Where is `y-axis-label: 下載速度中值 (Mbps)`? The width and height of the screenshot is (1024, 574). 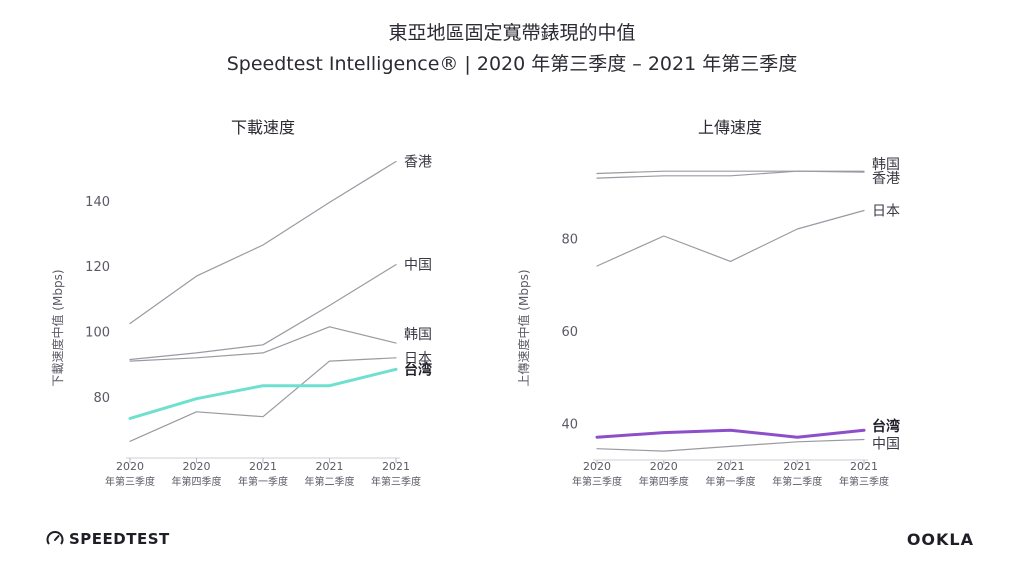 y-axis-label: 下載速度中值 (Mbps) is located at coordinates (57, 327).